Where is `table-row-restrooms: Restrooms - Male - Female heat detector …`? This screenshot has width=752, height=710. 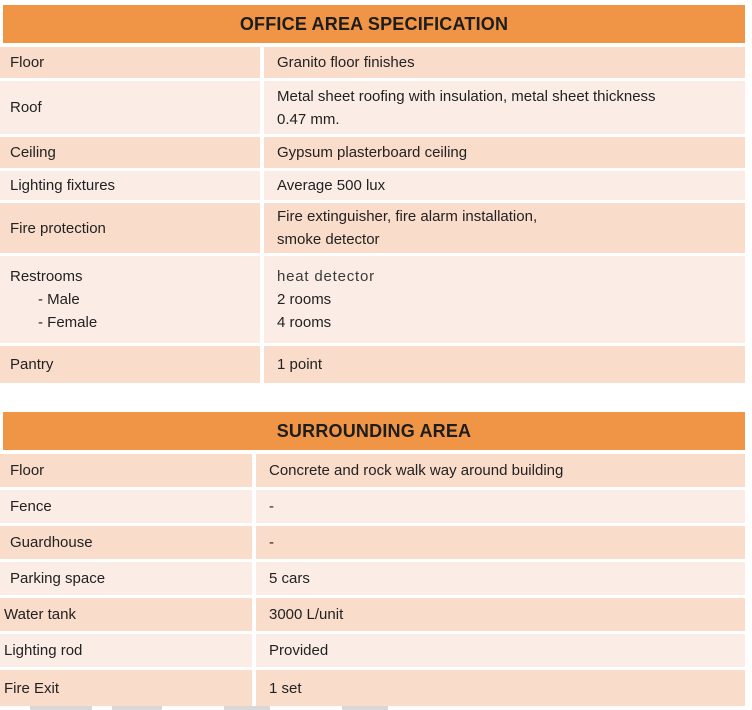
table-row-restrooms: Restrooms - Male - Female heat detector … is located at coordinates (372, 299).